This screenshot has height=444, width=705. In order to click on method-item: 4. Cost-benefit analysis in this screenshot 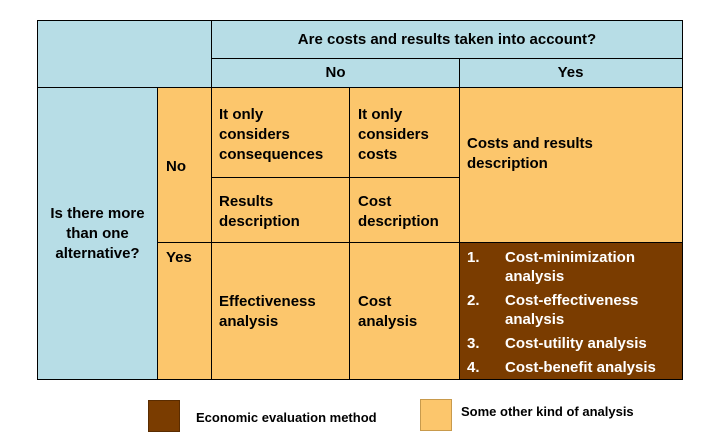, I will do `click(572, 367)`.